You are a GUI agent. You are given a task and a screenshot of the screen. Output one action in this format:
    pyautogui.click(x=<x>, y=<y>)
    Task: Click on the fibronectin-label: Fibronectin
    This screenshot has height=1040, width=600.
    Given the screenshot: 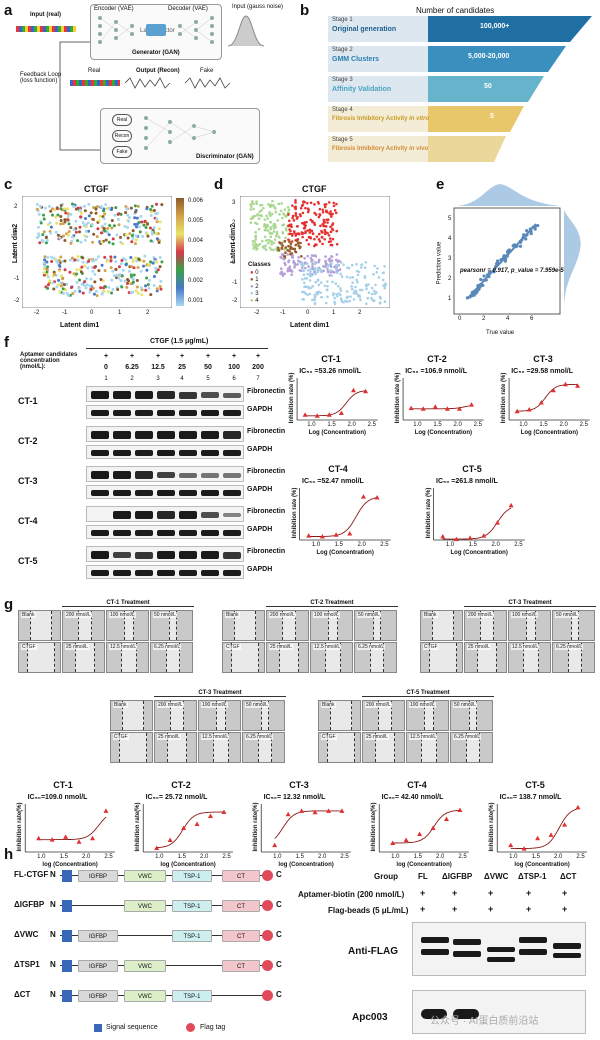 What is the action you would take?
    pyautogui.click(x=266, y=551)
    